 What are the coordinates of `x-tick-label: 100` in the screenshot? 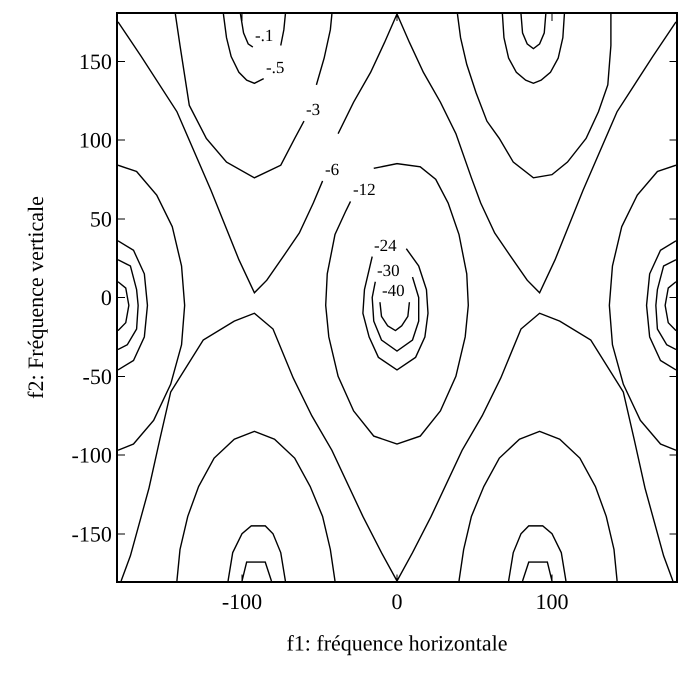 It's located at (552, 601).